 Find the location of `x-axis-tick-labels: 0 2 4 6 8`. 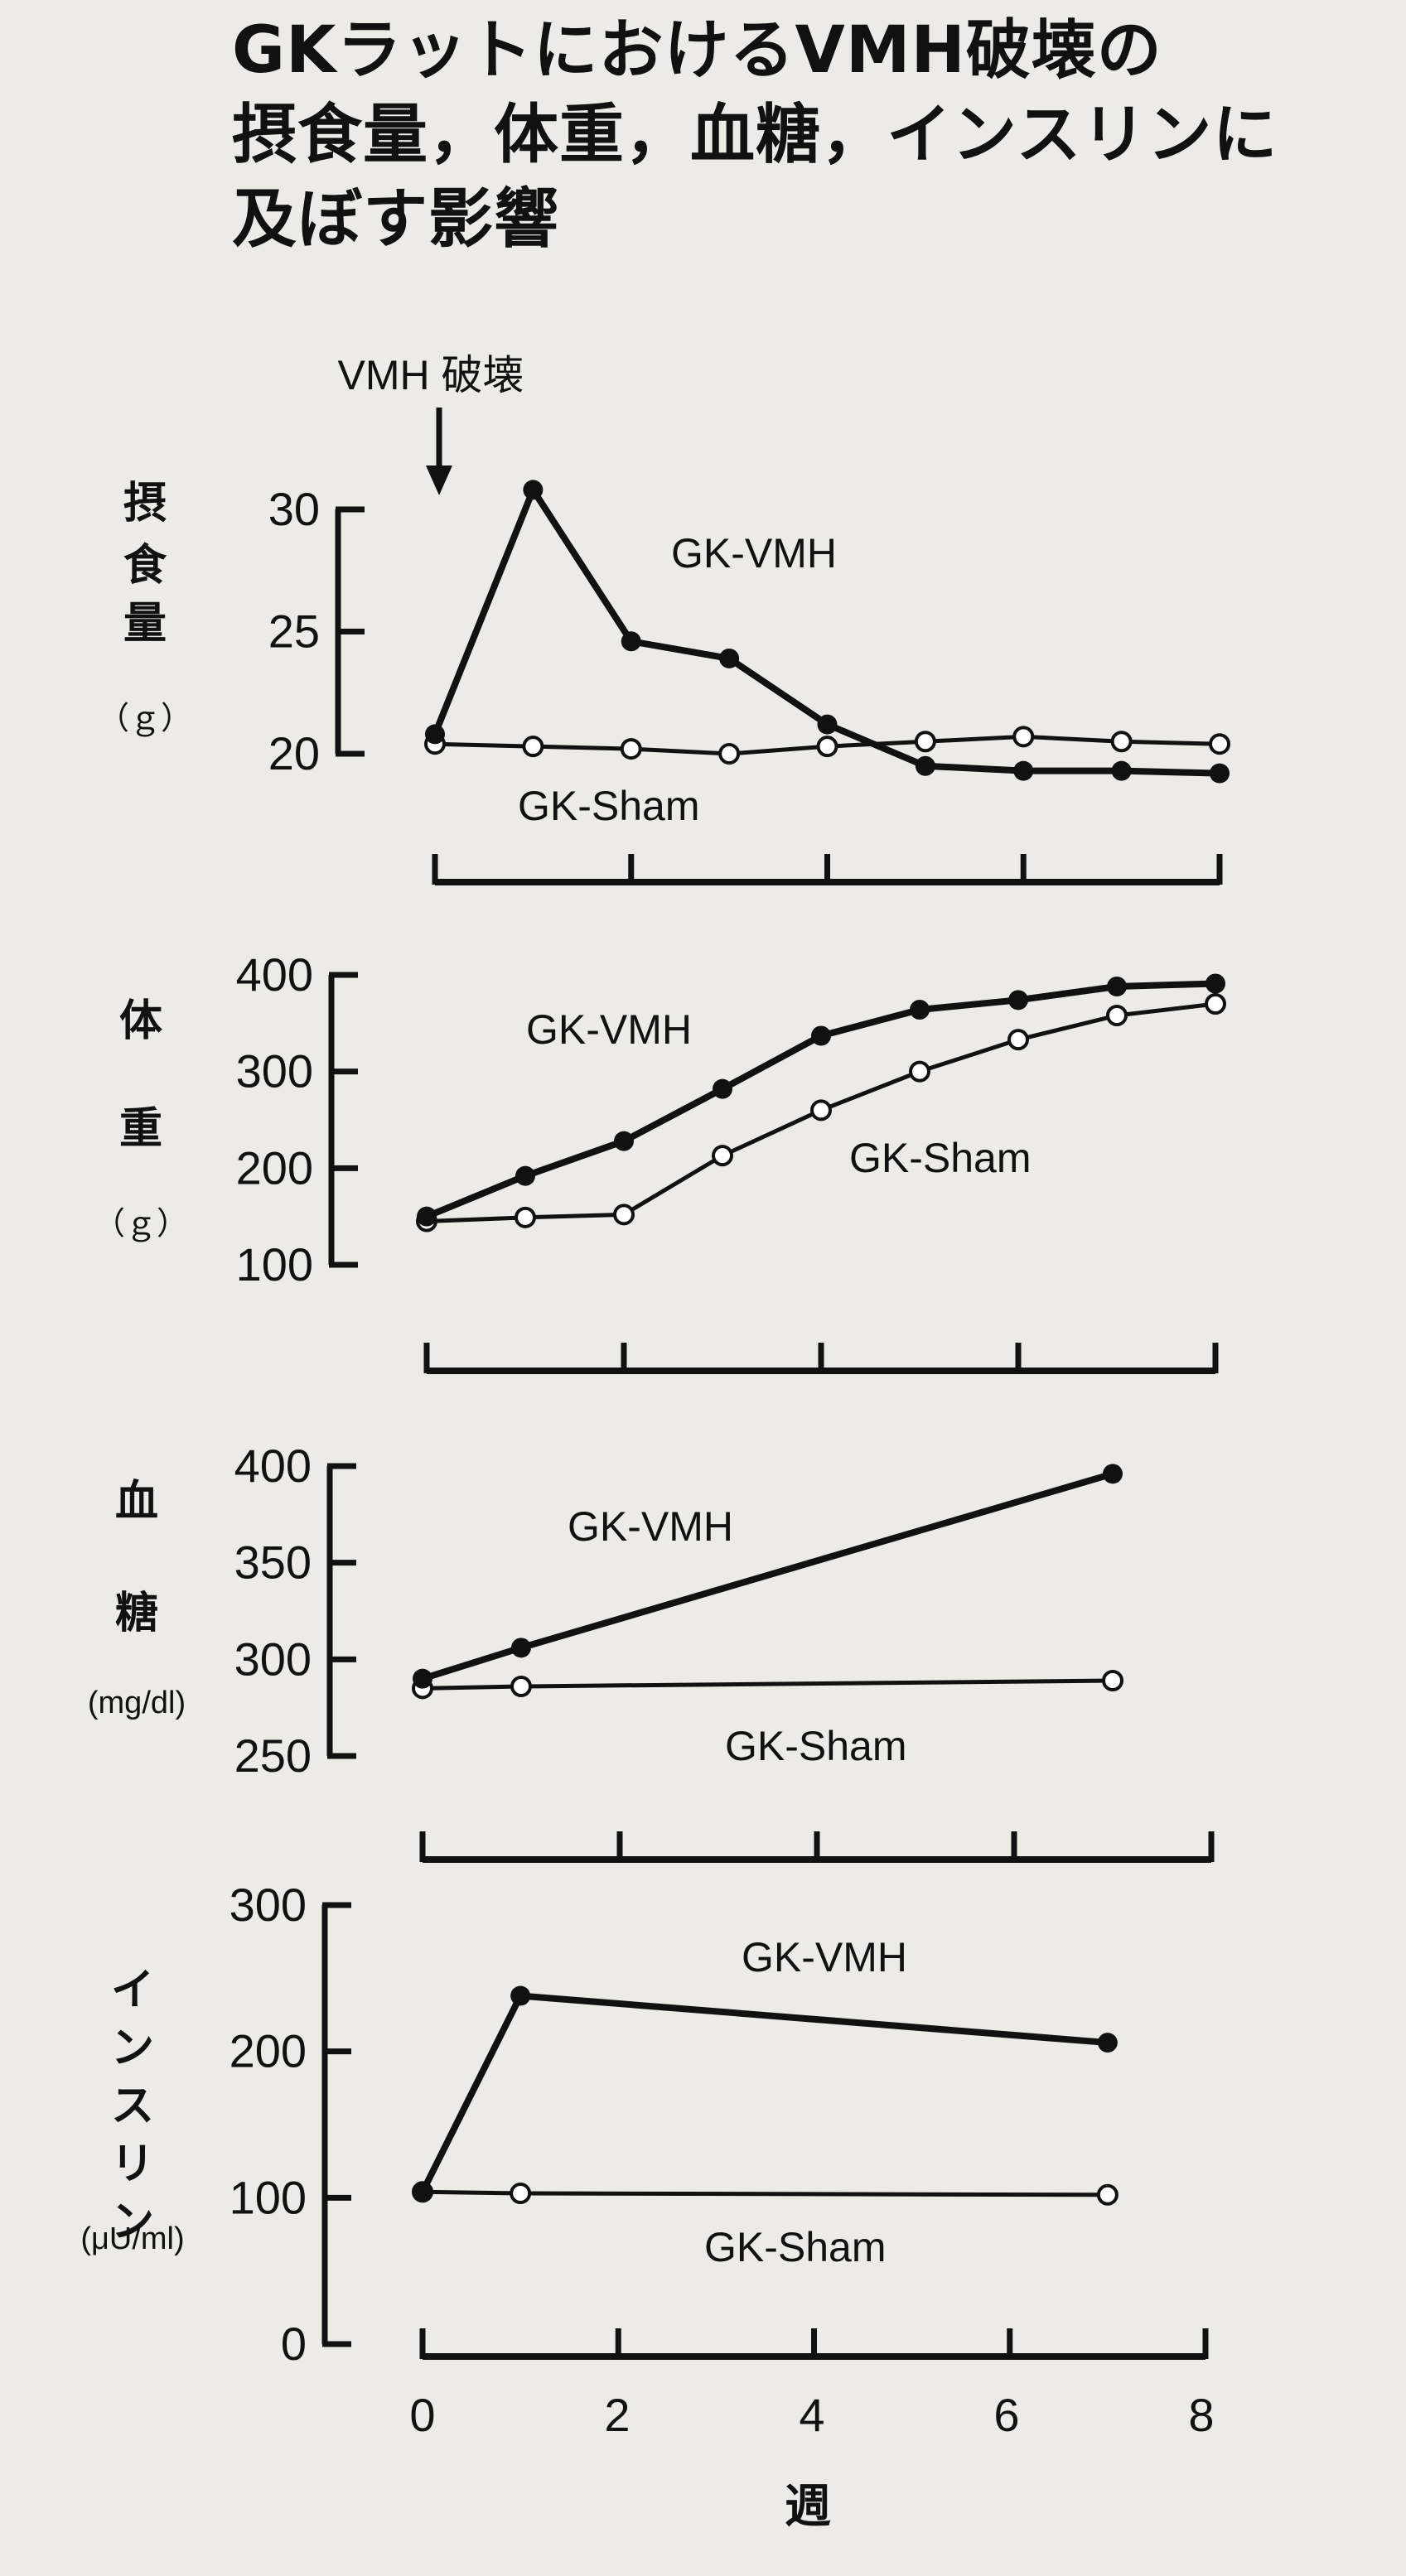

x-axis-tick-labels: 0 2 4 6 8 is located at coordinates (811, 2415).